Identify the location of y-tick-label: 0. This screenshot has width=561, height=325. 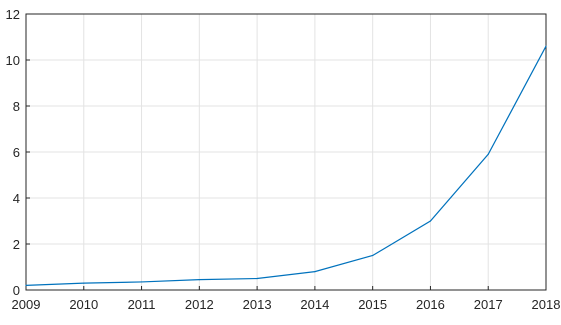
(16, 290).